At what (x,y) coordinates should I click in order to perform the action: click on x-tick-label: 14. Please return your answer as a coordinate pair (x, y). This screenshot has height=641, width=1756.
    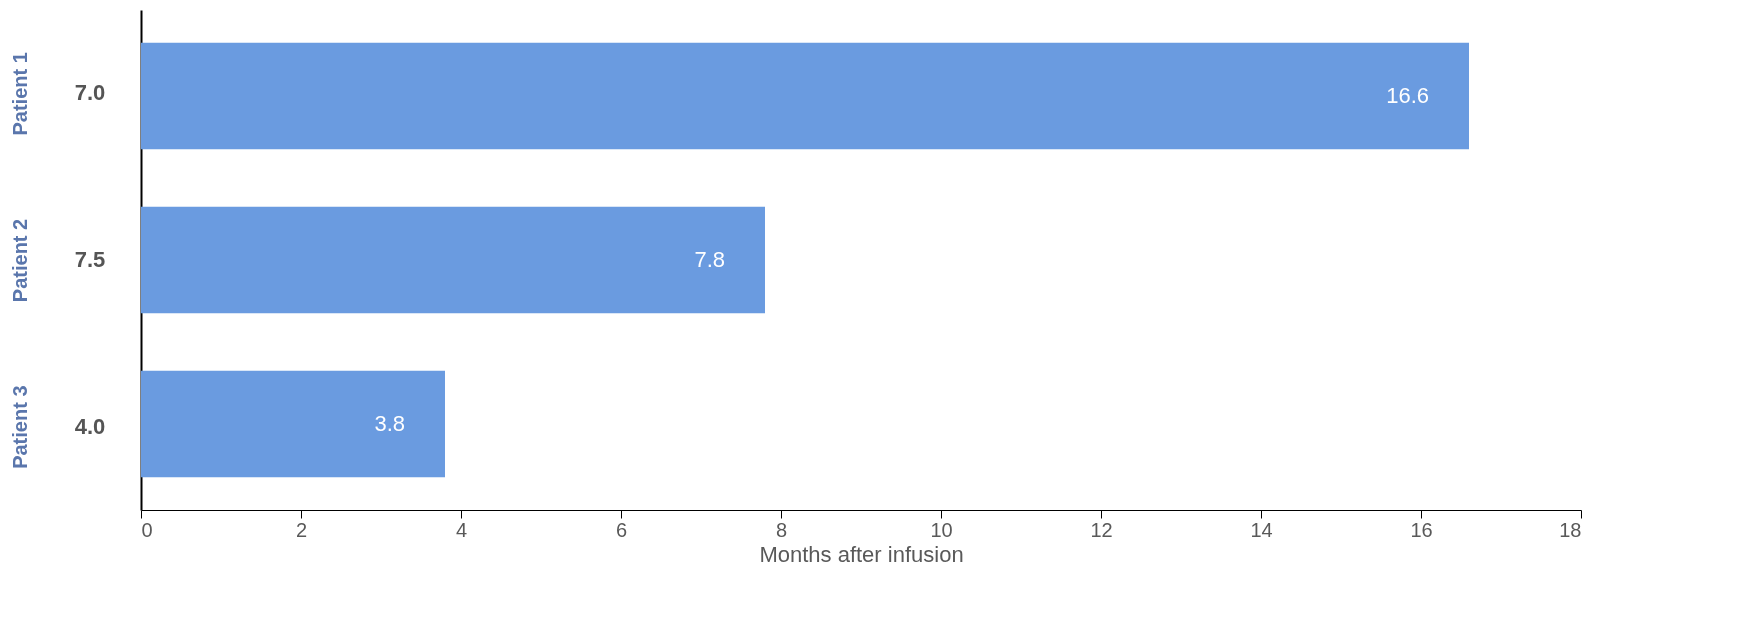
    Looking at the image, I should click on (1261, 529).